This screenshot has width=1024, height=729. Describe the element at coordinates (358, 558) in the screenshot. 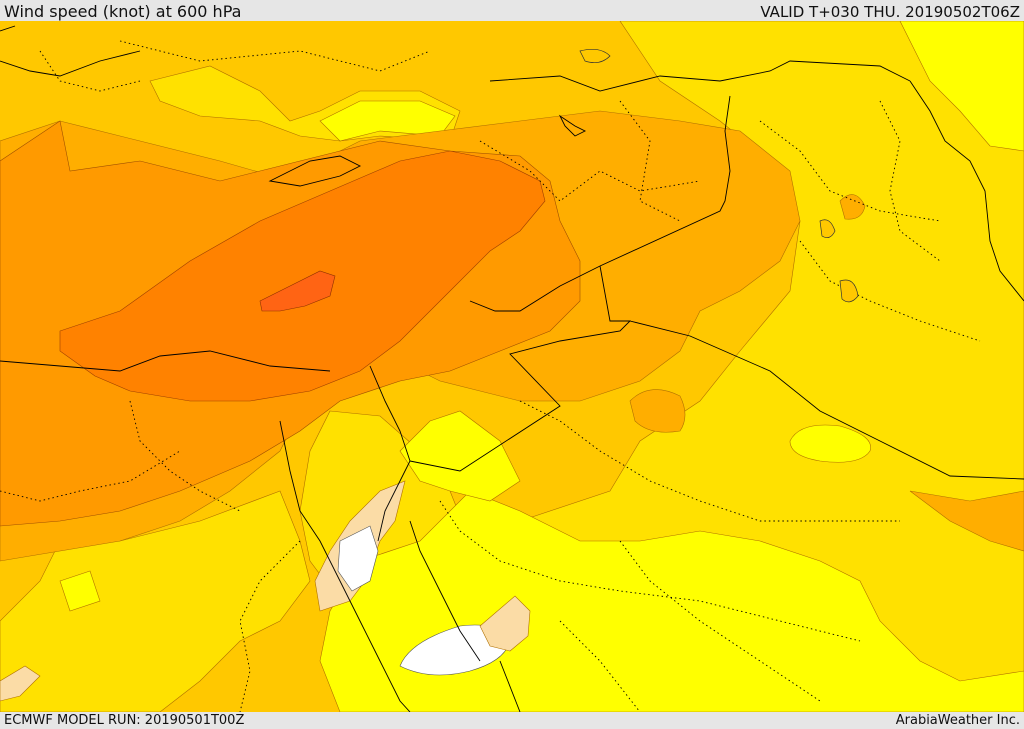

I see `field-white-sinai` at that location.